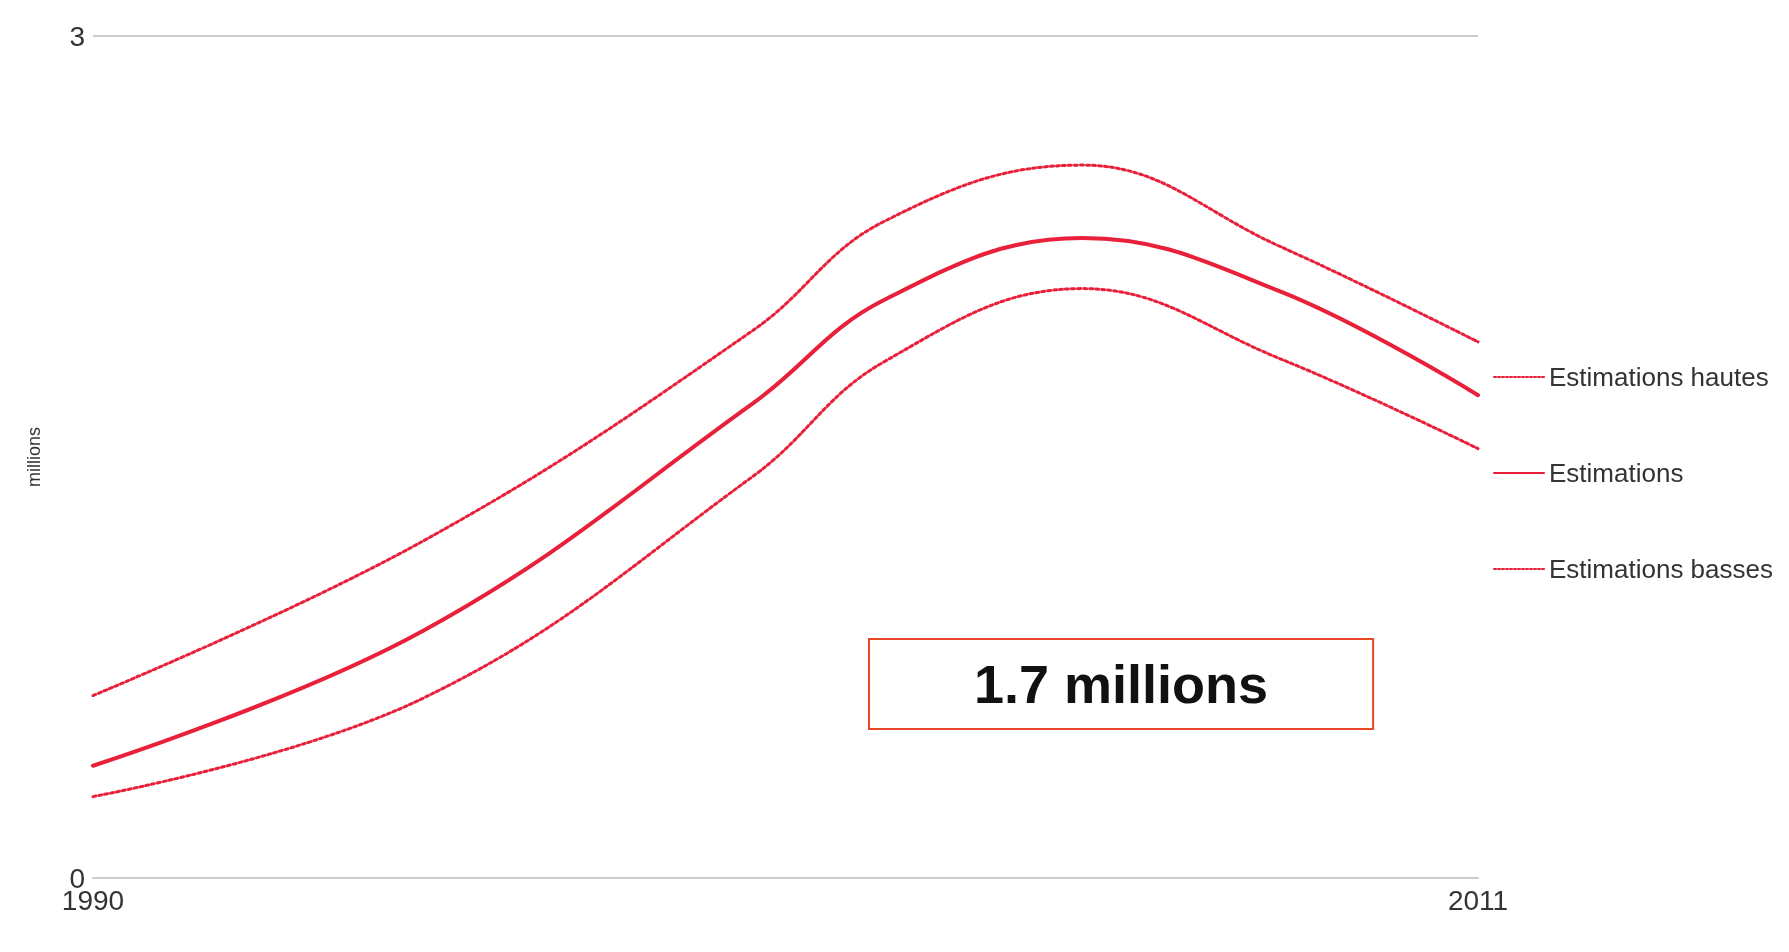  What do you see at coordinates (77, 36) in the screenshot?
I see `y-tick-label: 3` at bounding box center [77, 36].